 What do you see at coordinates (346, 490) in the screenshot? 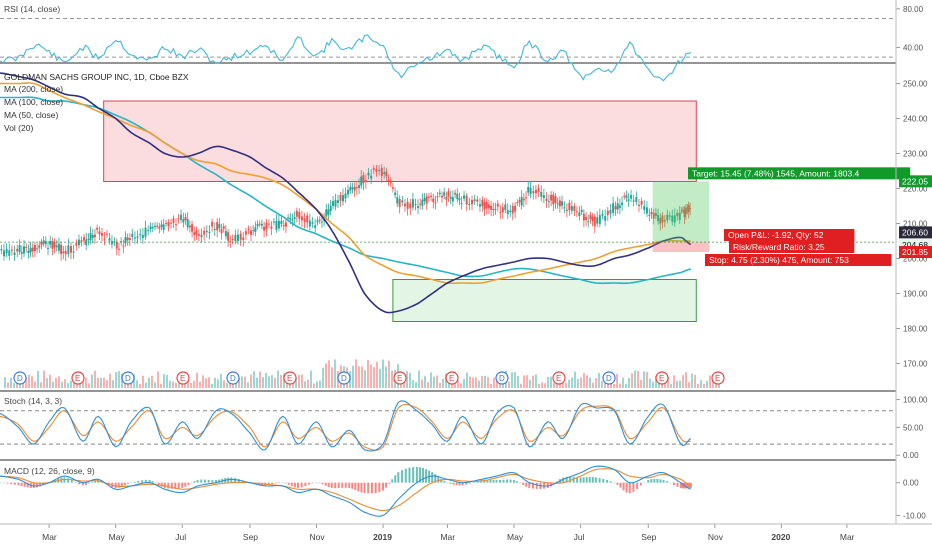
I see `macd-signal-line` at bounding box center [346, 490].